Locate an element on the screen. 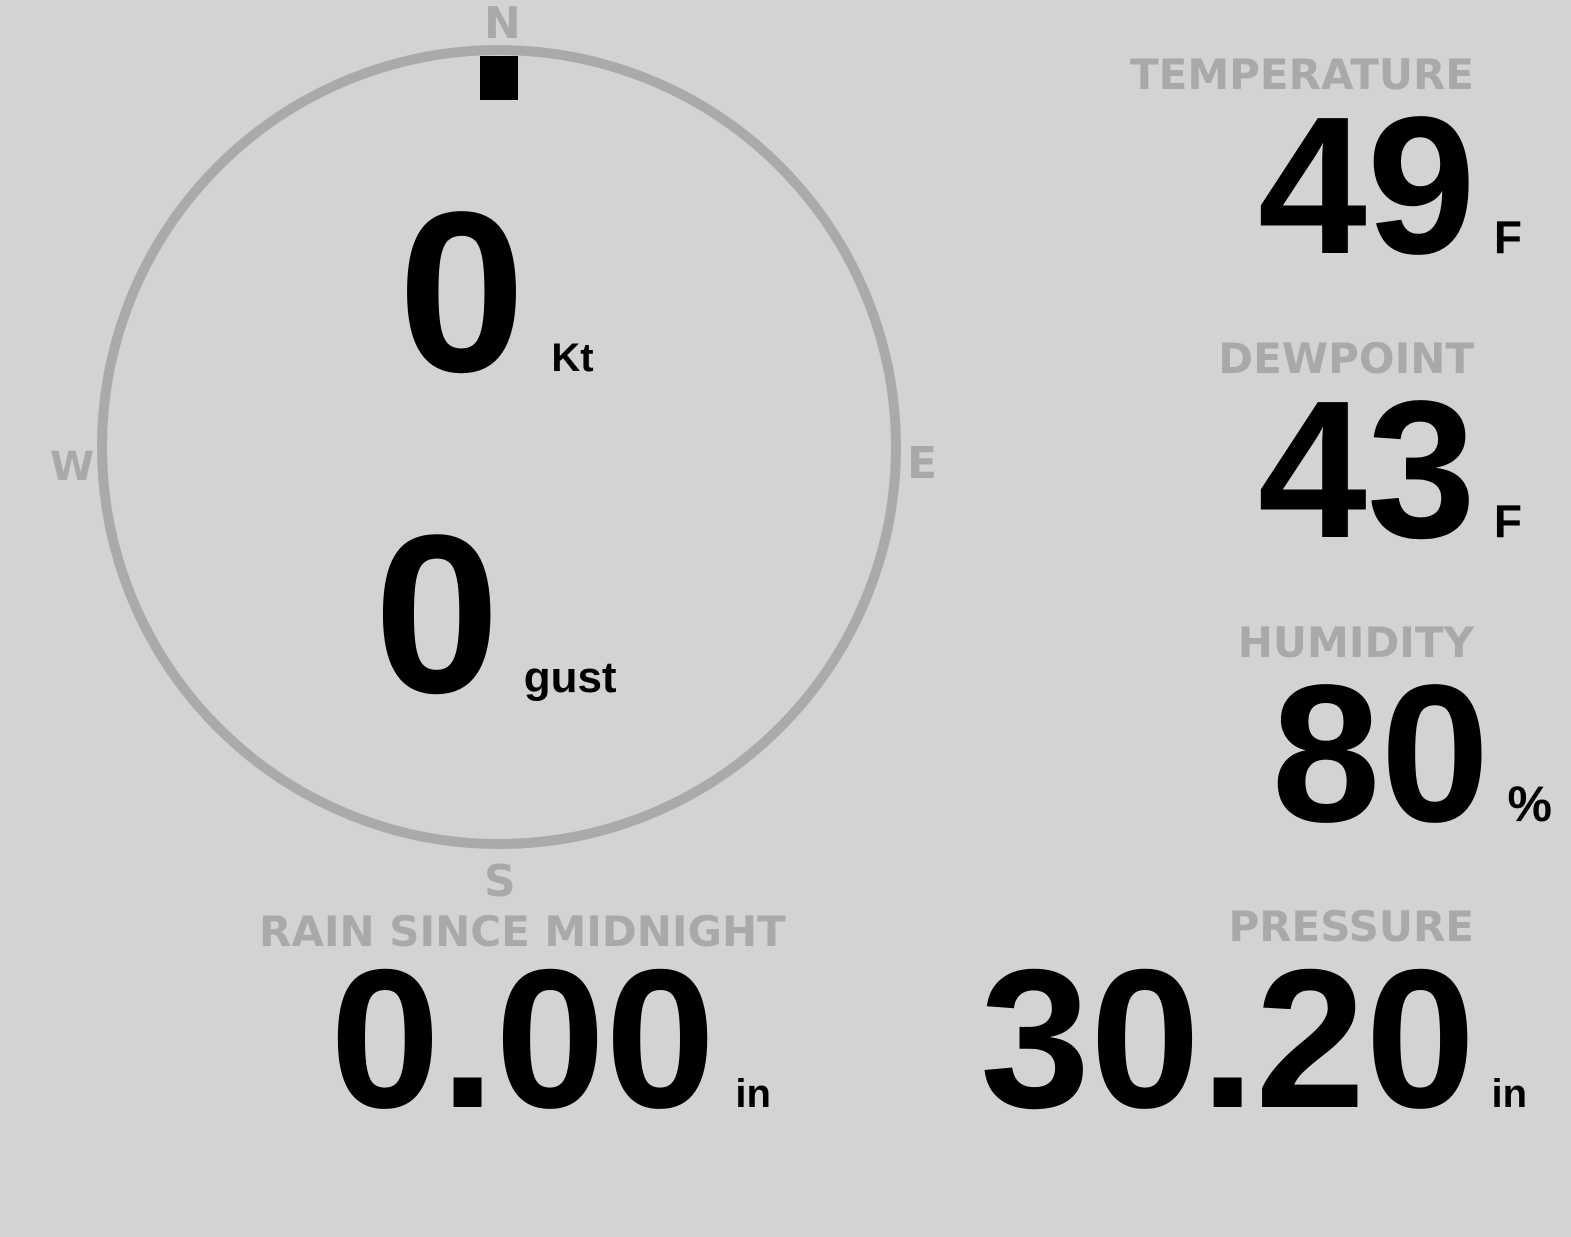 The height and width of the screenshot is (1237, 1571). dewpoint-unit: F is located at coordinates (1507, 521).